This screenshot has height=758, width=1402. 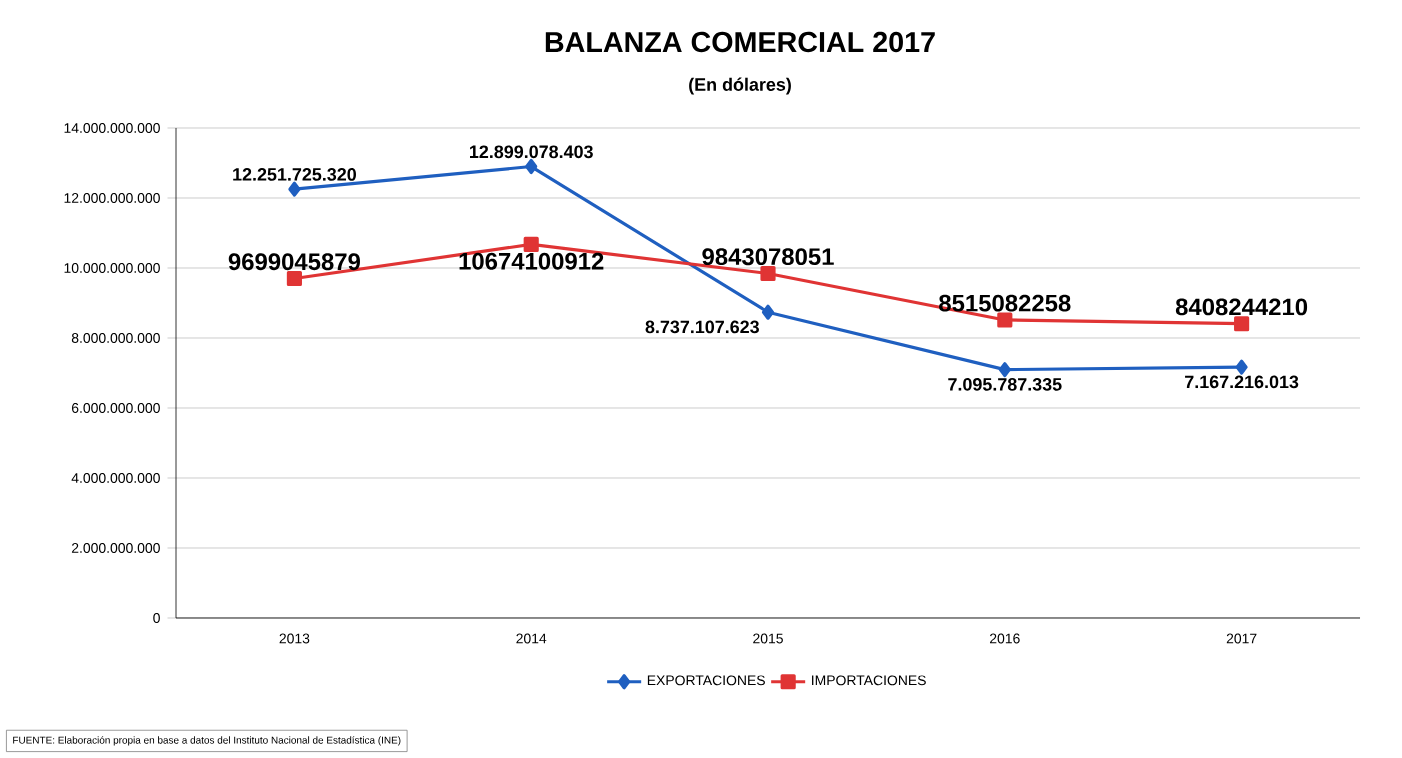 What do you see at coordinates (740, 42) in the screenshot?
I see `chart-title: BALANZA COMERCIAL 2017` at bounding box center [740, 42].